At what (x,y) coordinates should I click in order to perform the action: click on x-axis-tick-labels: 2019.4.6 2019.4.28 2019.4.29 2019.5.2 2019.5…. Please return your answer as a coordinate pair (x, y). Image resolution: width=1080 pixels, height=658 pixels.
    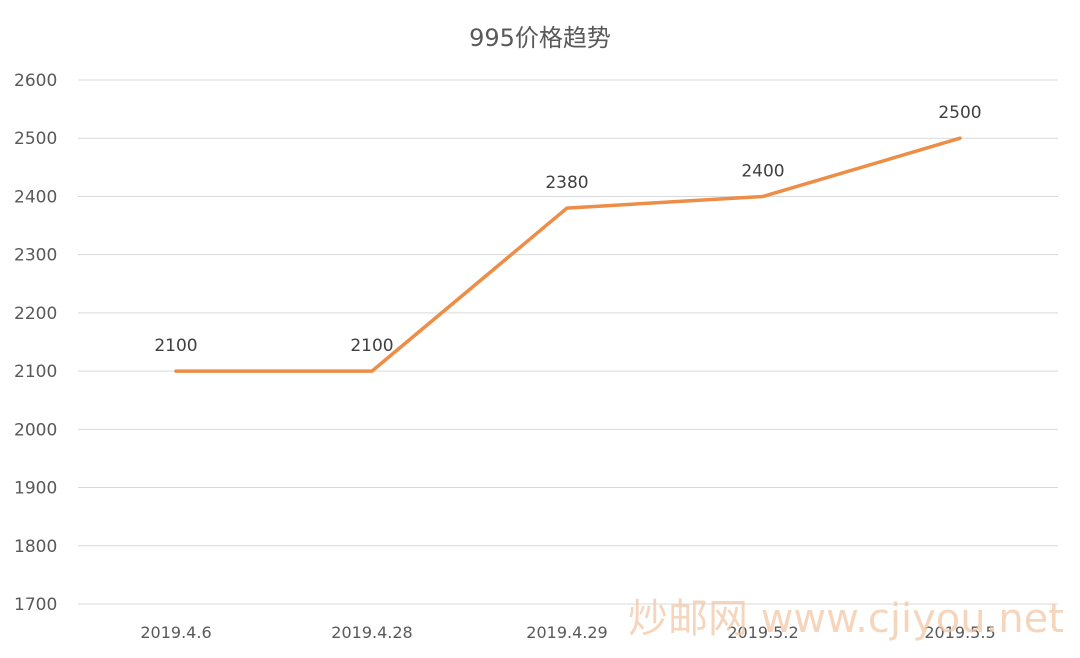
    Looking at the image, I should click on (567, 632).